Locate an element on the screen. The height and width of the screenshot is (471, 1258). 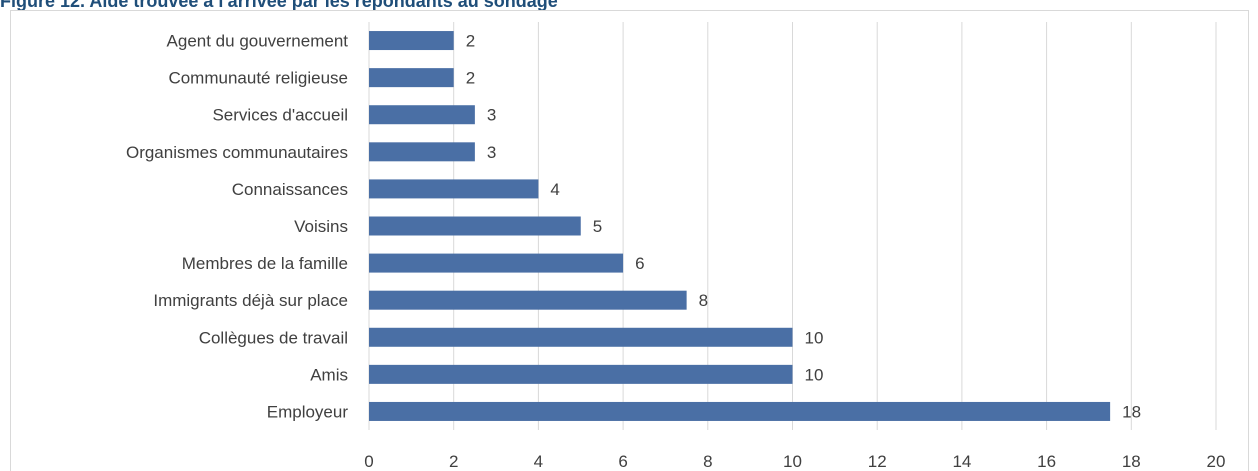
category-label: Immigrants déjà sur place is located at coordinates (250, 300).